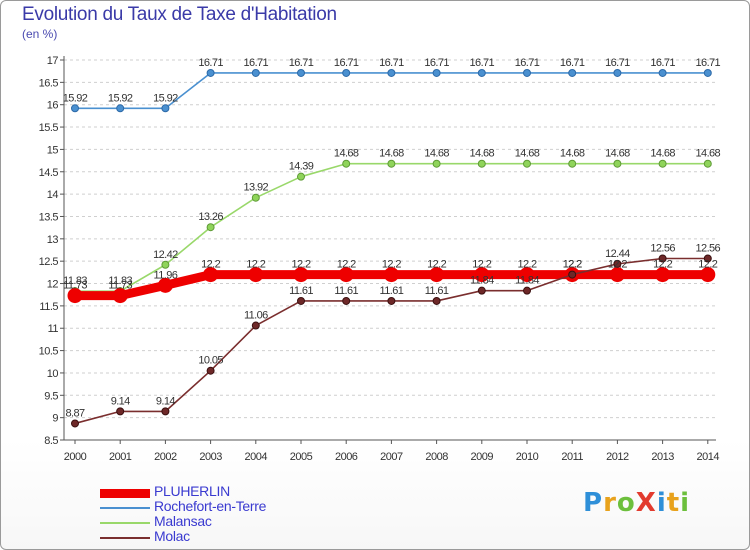  I want to click on y-tick-label: 16, so click(53, 106).